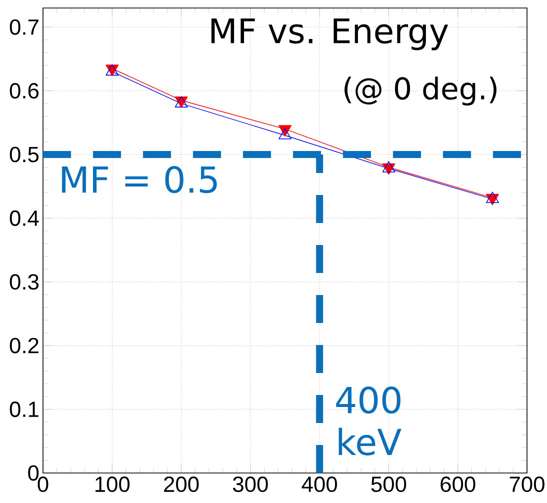 The height and width of the screenshot is (503, 547). What do you see at coordinates (388, 484) in the screenshot?
I see `x-tick-label: 500` at bounding box center [388, 484].